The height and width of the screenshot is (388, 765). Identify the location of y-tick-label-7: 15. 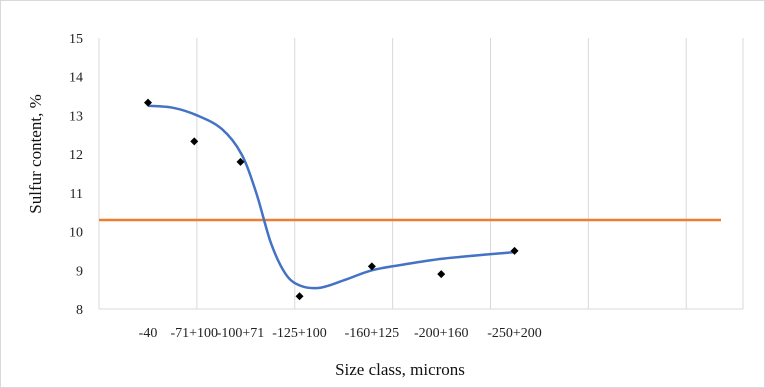
(76, 39).